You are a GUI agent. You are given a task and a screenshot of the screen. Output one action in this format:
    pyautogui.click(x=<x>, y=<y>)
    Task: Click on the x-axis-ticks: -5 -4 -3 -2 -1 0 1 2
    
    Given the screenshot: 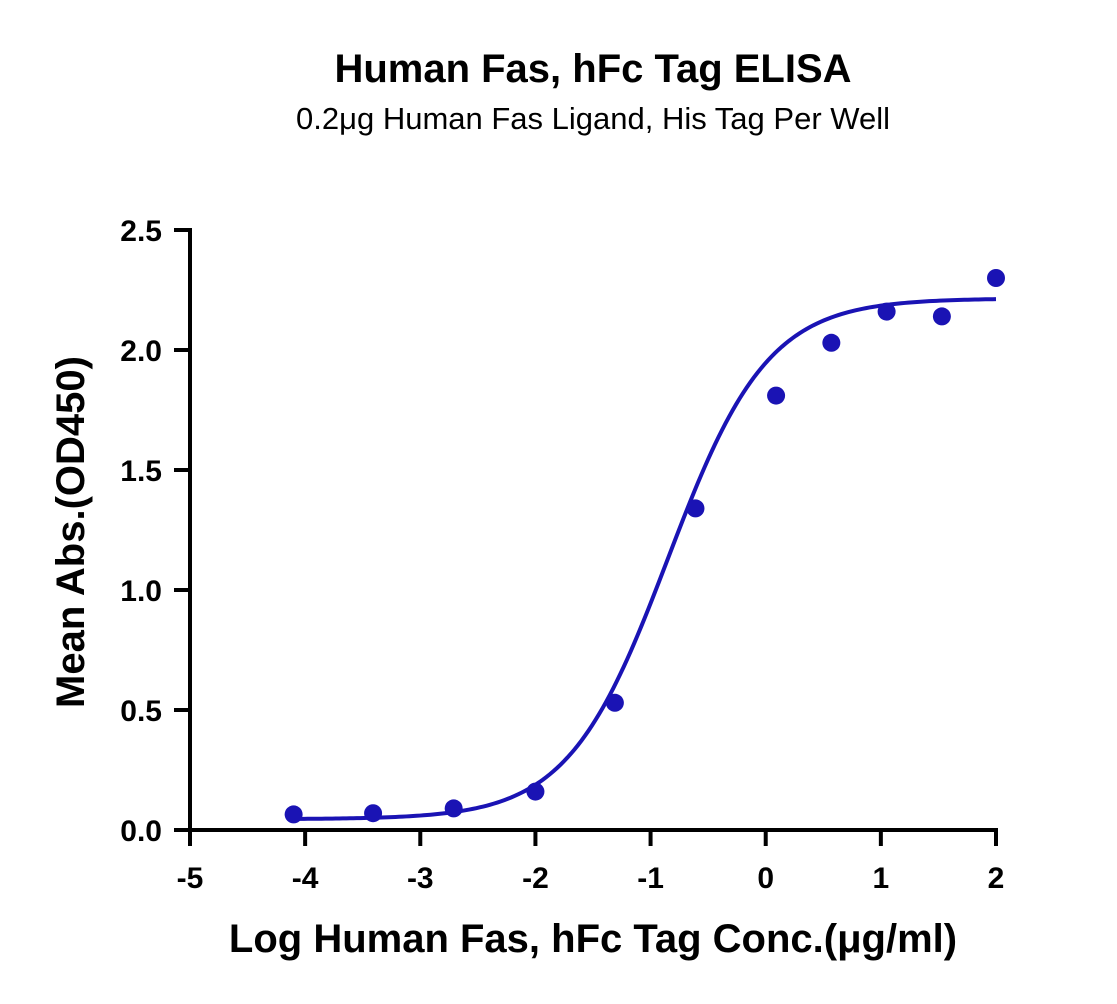 What is the action you would take?
    pyautogui.click(x=591, y=862)
    